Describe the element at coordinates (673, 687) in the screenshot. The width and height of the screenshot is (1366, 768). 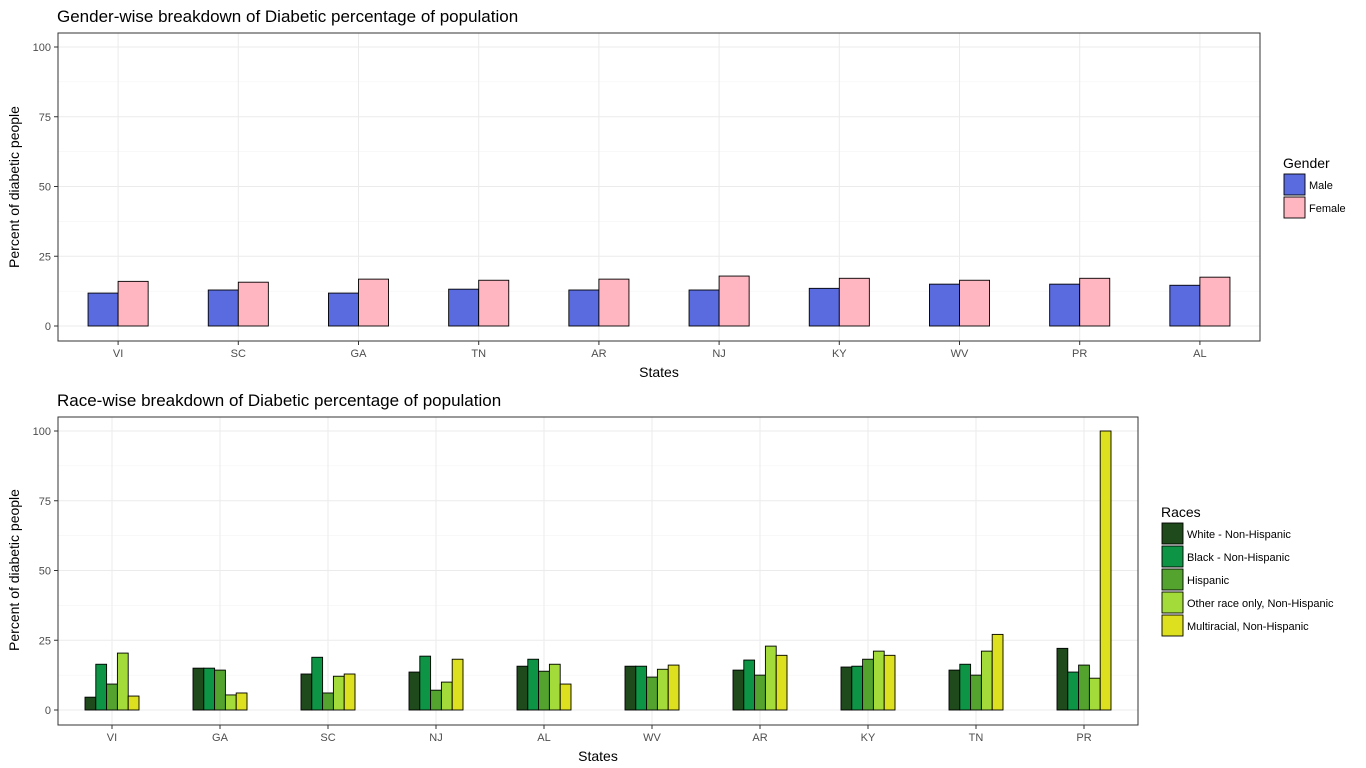
I see `bar-wv-multiracial-non-hispanic` at that location.